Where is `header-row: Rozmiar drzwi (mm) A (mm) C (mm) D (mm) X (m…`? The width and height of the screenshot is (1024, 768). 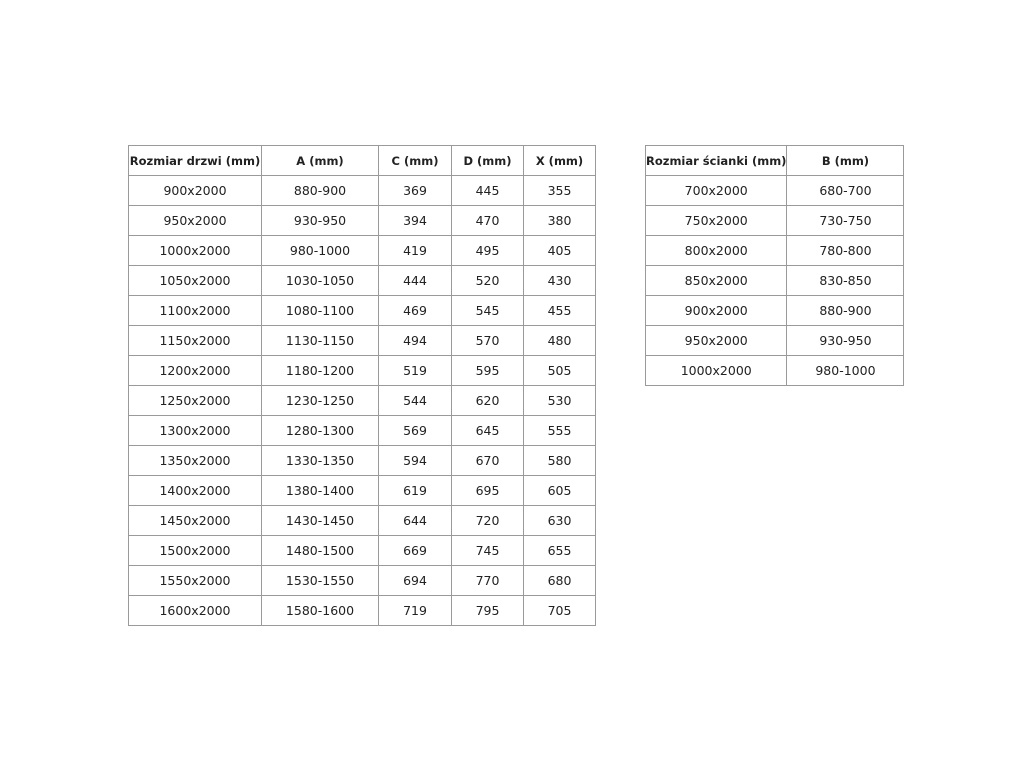
header-row: Rozmiar drzwi (mm) A (mm) C (mm) D (mm) X (m… is located at coordinates (362, 160).